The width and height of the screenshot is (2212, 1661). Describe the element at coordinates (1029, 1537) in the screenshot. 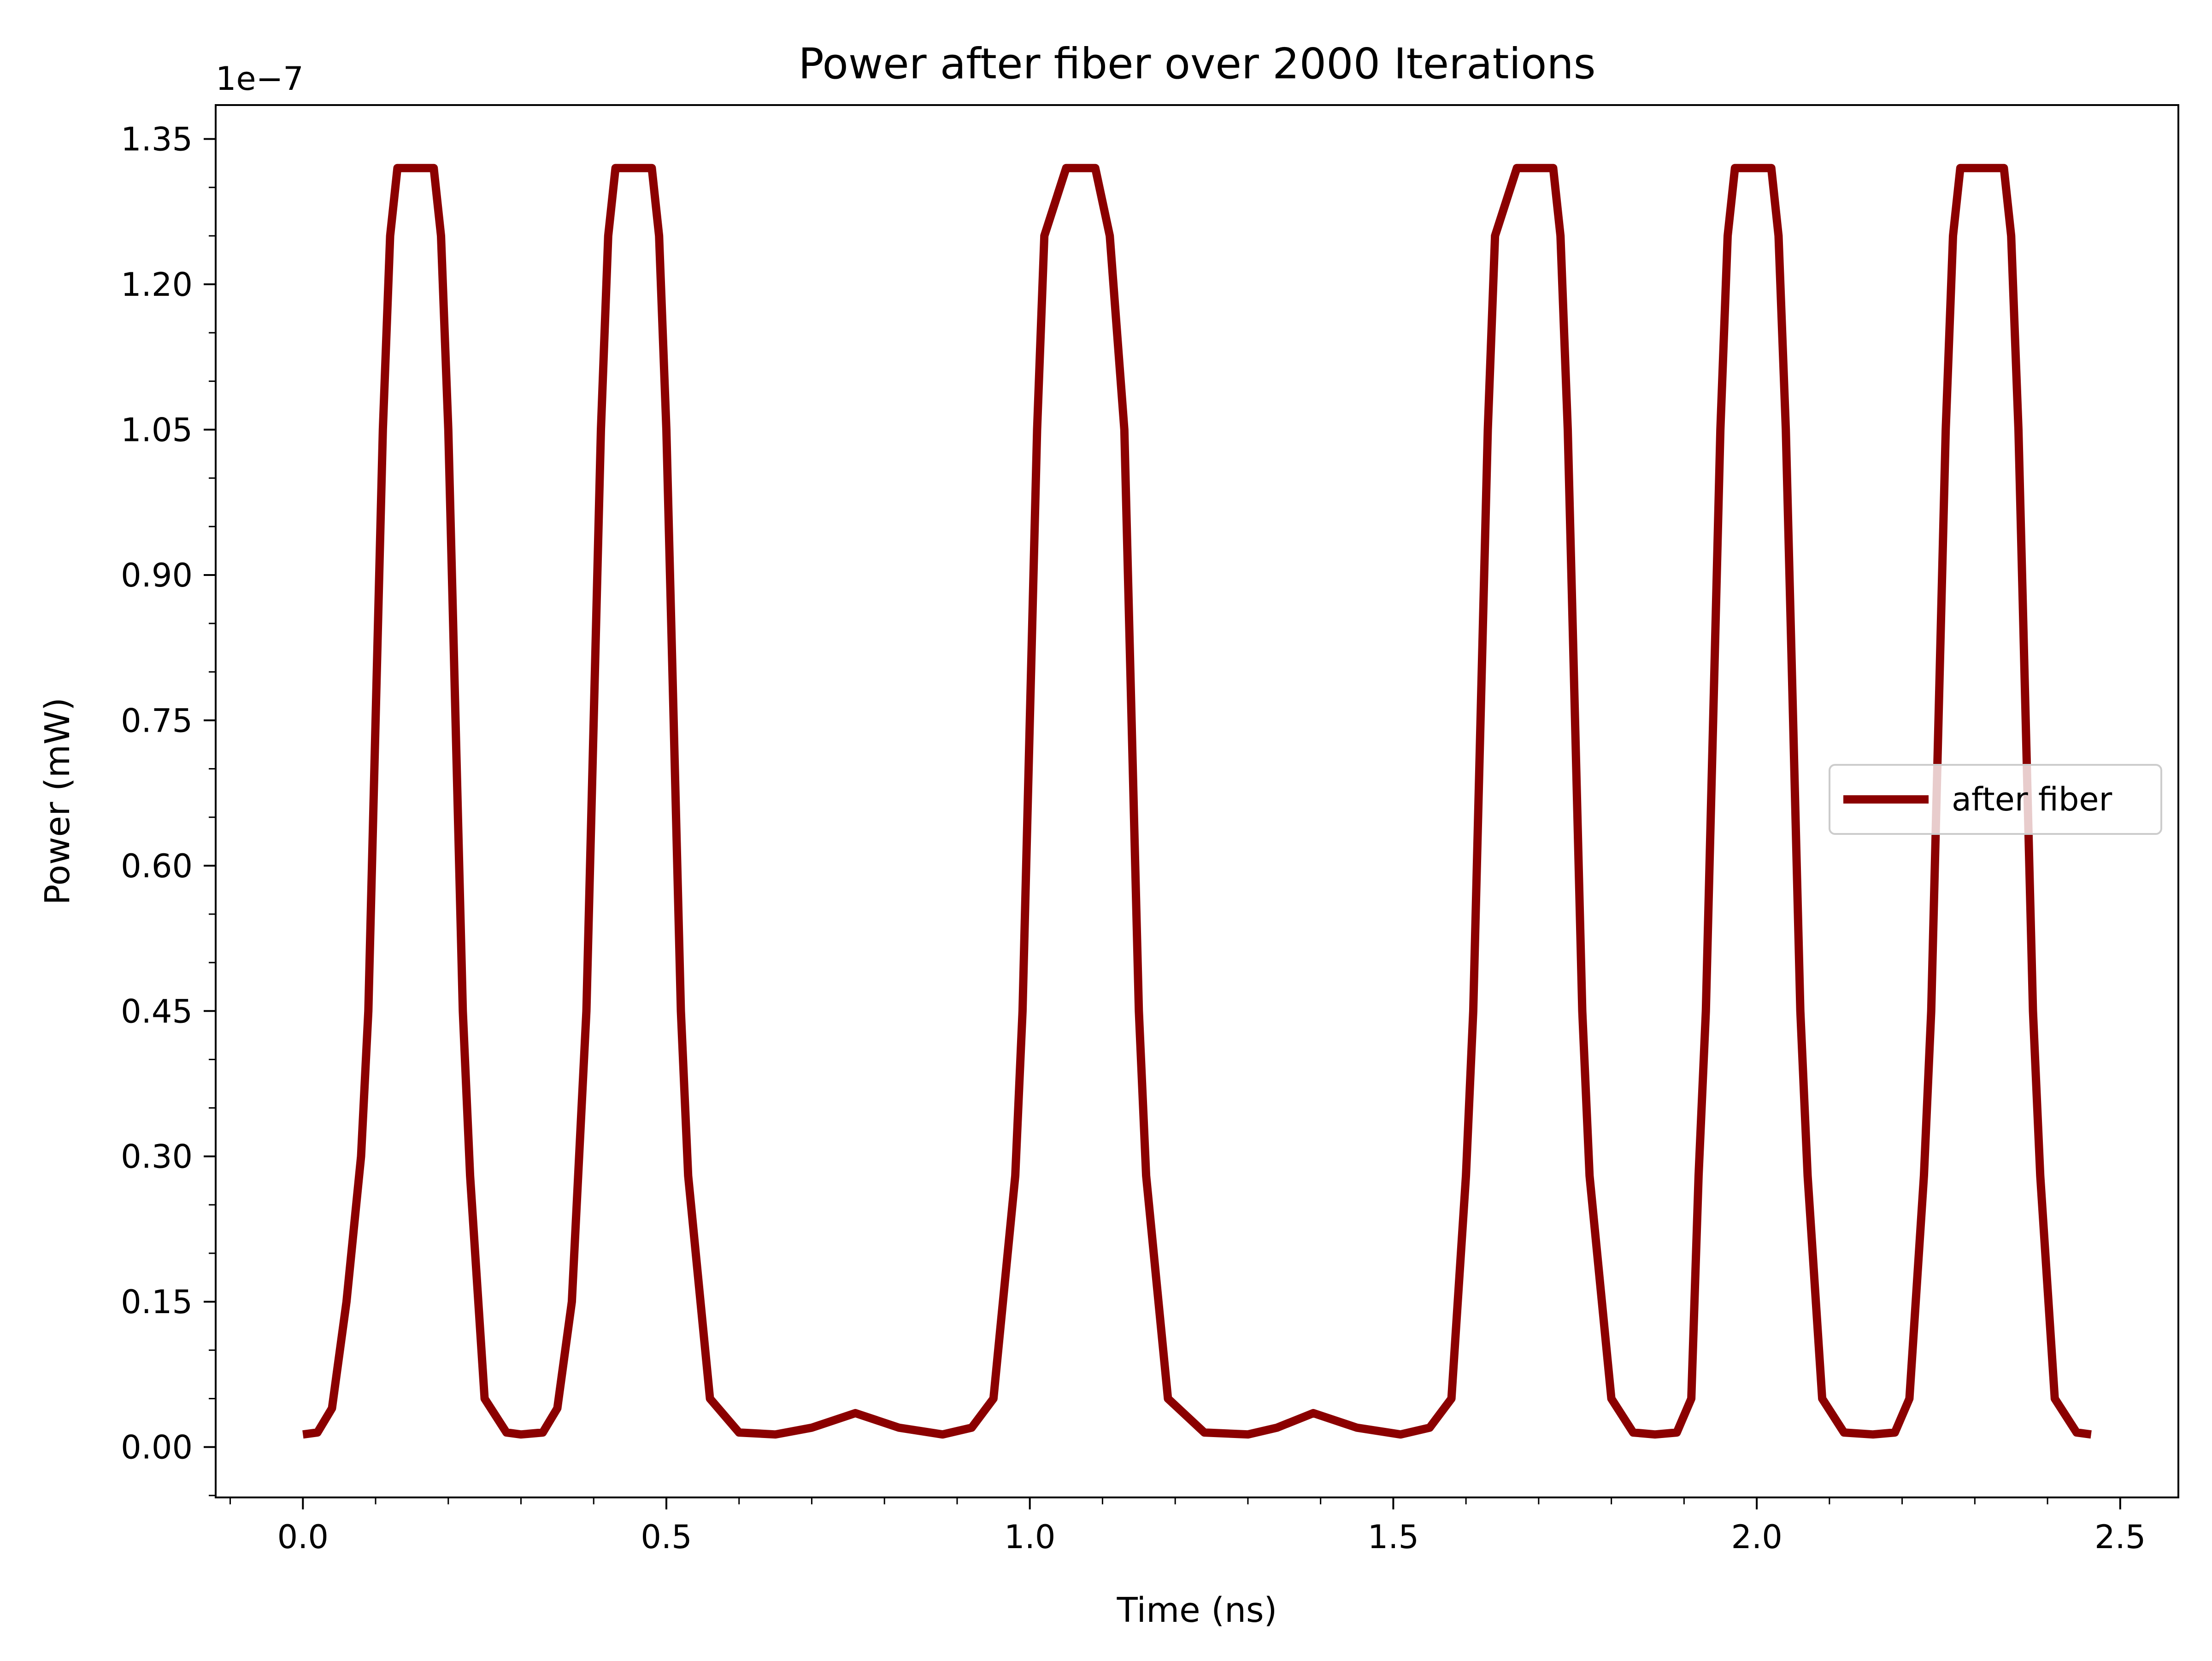

I see `x-tick-label: 1.0` at that location.